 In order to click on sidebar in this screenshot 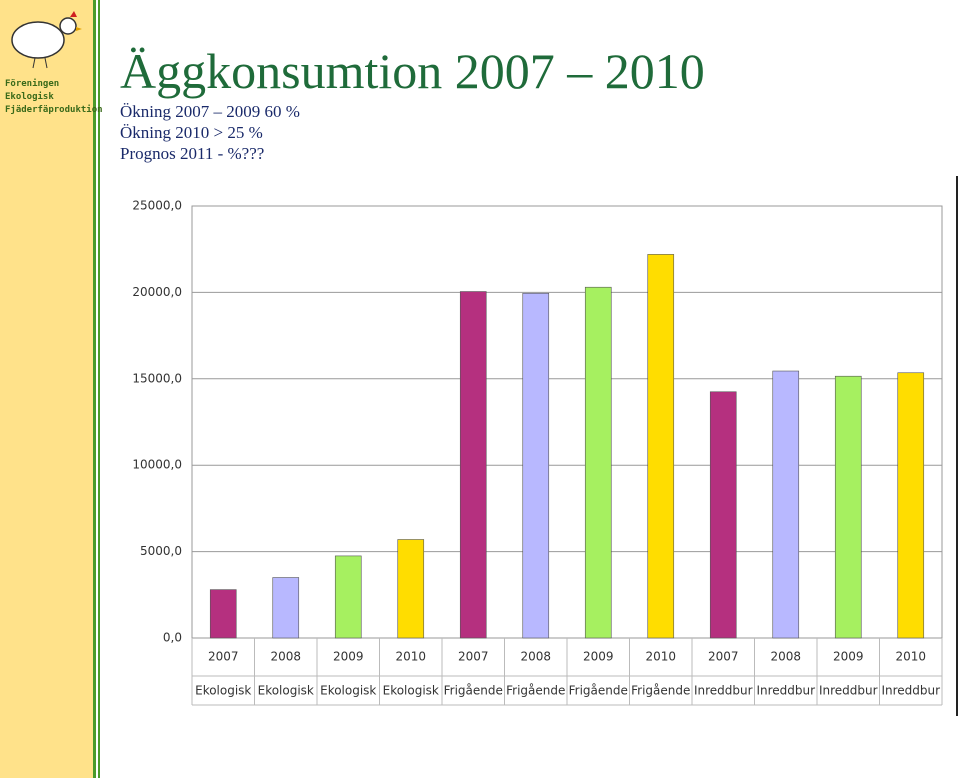, I will do `click(47, 389)`.